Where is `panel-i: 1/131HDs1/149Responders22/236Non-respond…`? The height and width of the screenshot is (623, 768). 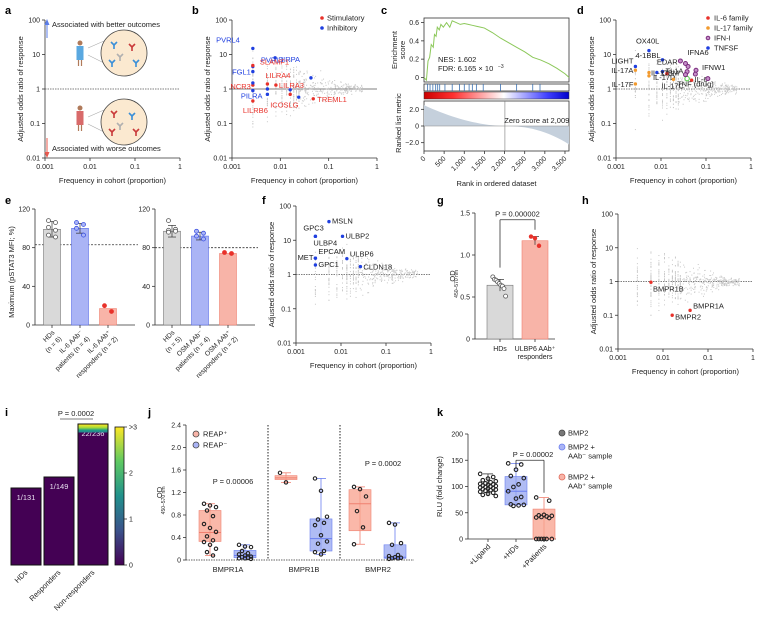 panel-i: 1/131HDs1/149Responders22/236Non-respond… is located at coordinates (73, 510).